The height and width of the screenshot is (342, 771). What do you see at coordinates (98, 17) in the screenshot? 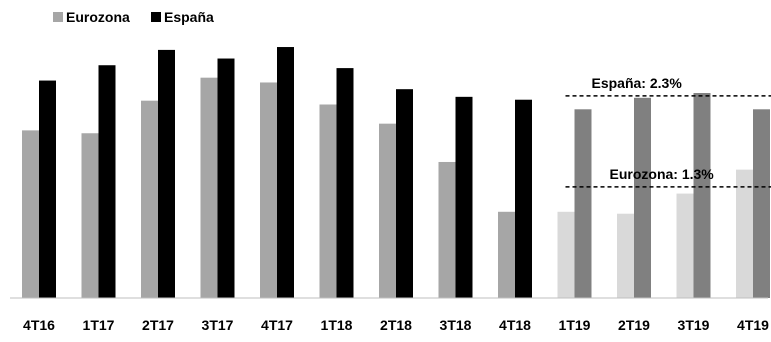
I see `legend-label-eurozona: Eurozona` at bounding box center [98, 17].